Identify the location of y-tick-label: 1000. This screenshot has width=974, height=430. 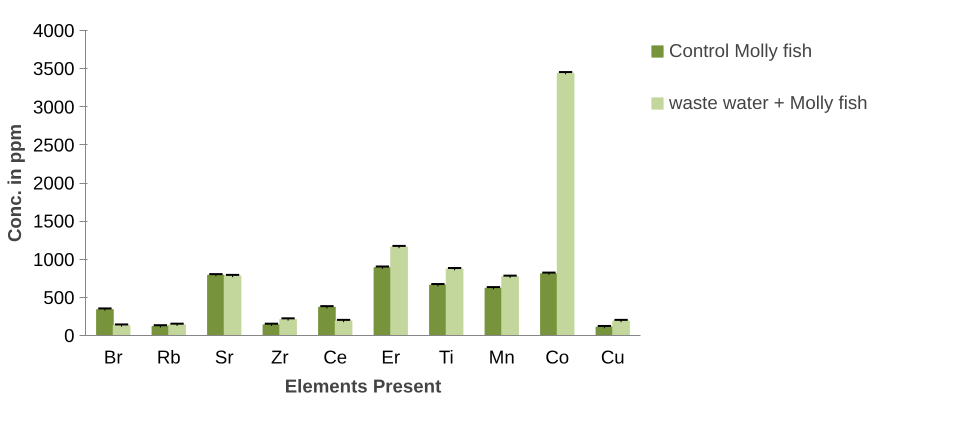
(53, 259).